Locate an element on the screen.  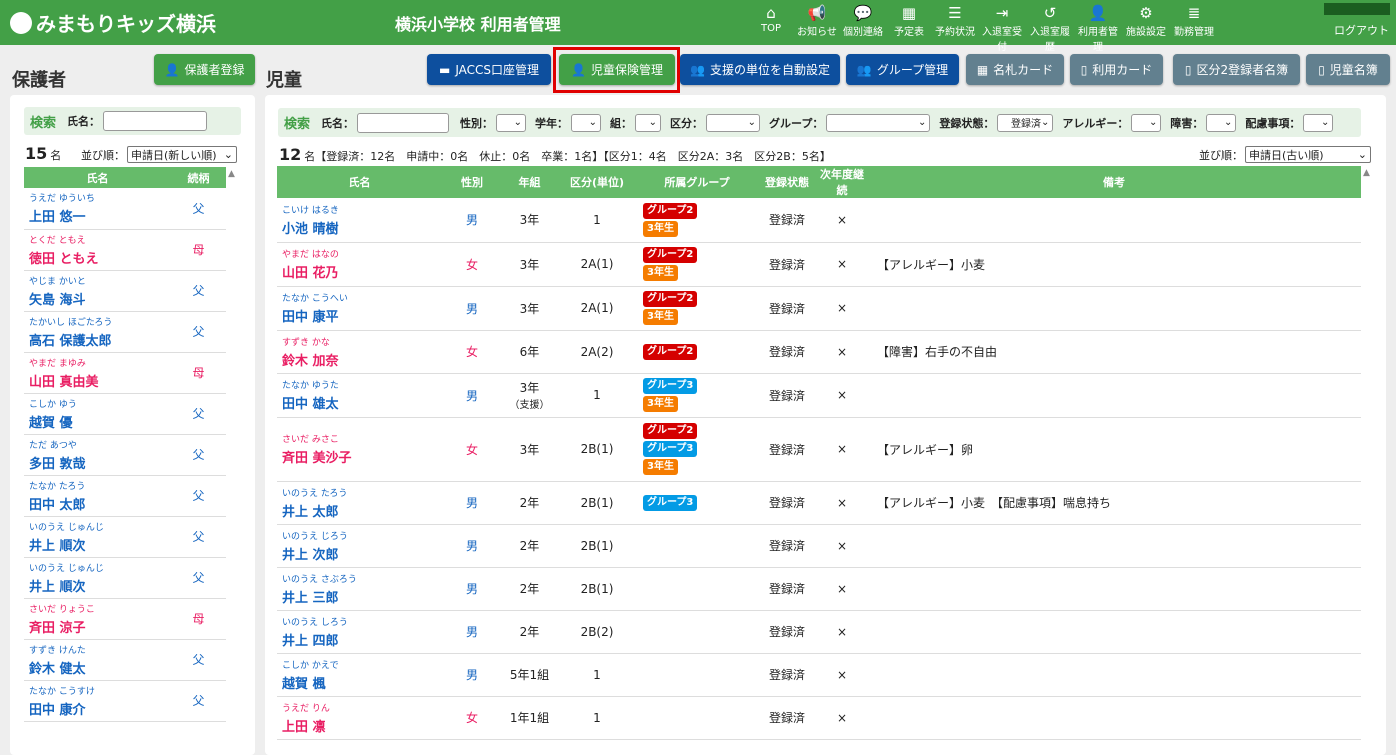
filter-division-select: ⌄ is located at coordinates (733, 122).